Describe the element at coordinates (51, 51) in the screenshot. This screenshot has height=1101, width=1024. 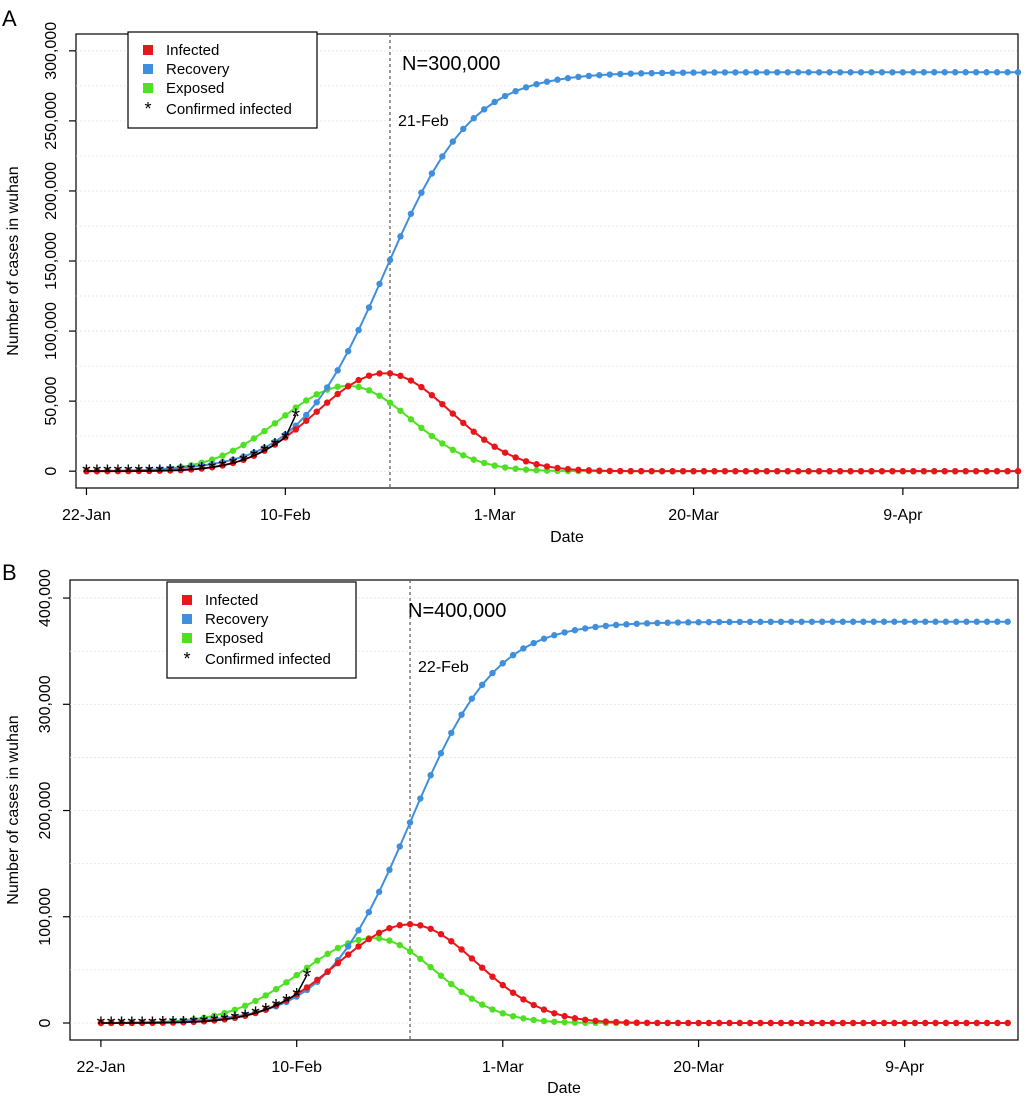
I see `y-tick-label: 300,000` at that location.